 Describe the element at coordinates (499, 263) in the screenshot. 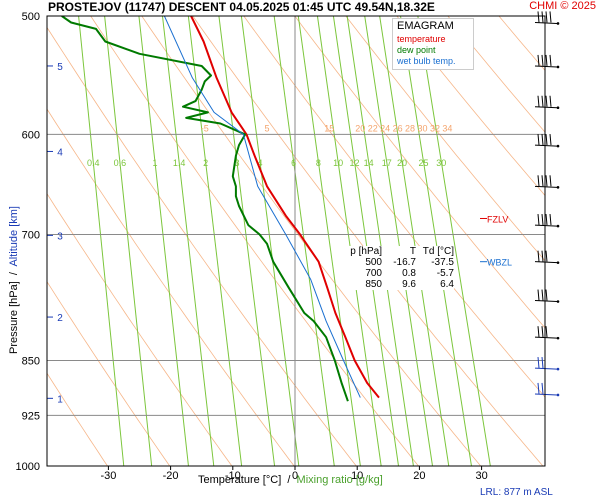

I see `wbzl-label: WBZL` at that location.